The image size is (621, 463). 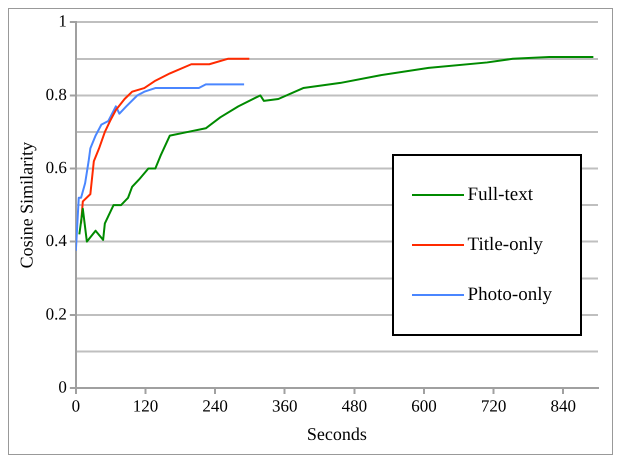 What do you see at coordinates (62, 386) in the screenshot?
I see `y-tick-label: 0` at bounding box center [62, 386].